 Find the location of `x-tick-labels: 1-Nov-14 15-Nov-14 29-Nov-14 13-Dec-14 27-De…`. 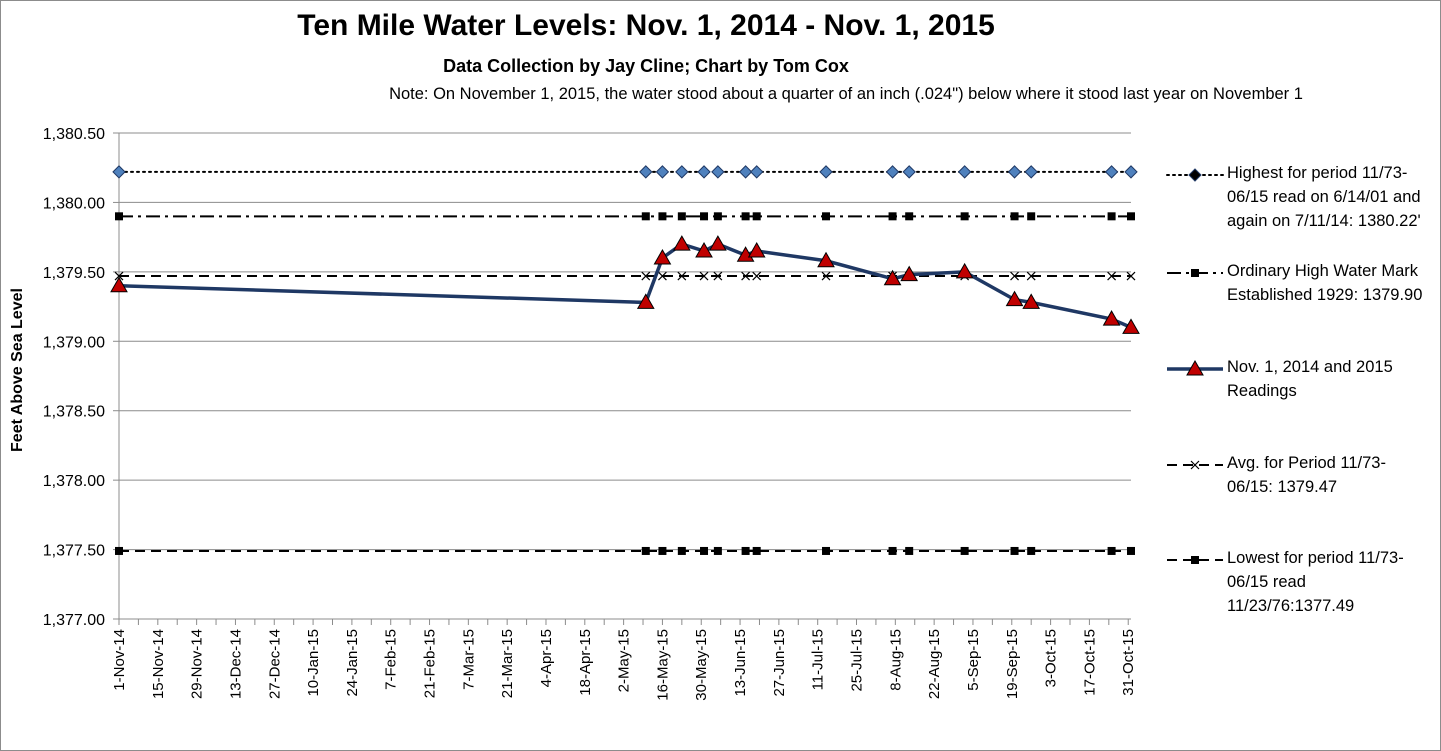

x-tick-labels: 1-Nov-14 15-Nov-14 29-Nov-14 13-Dec-14 27-De… is located at coordinates (624, 665).